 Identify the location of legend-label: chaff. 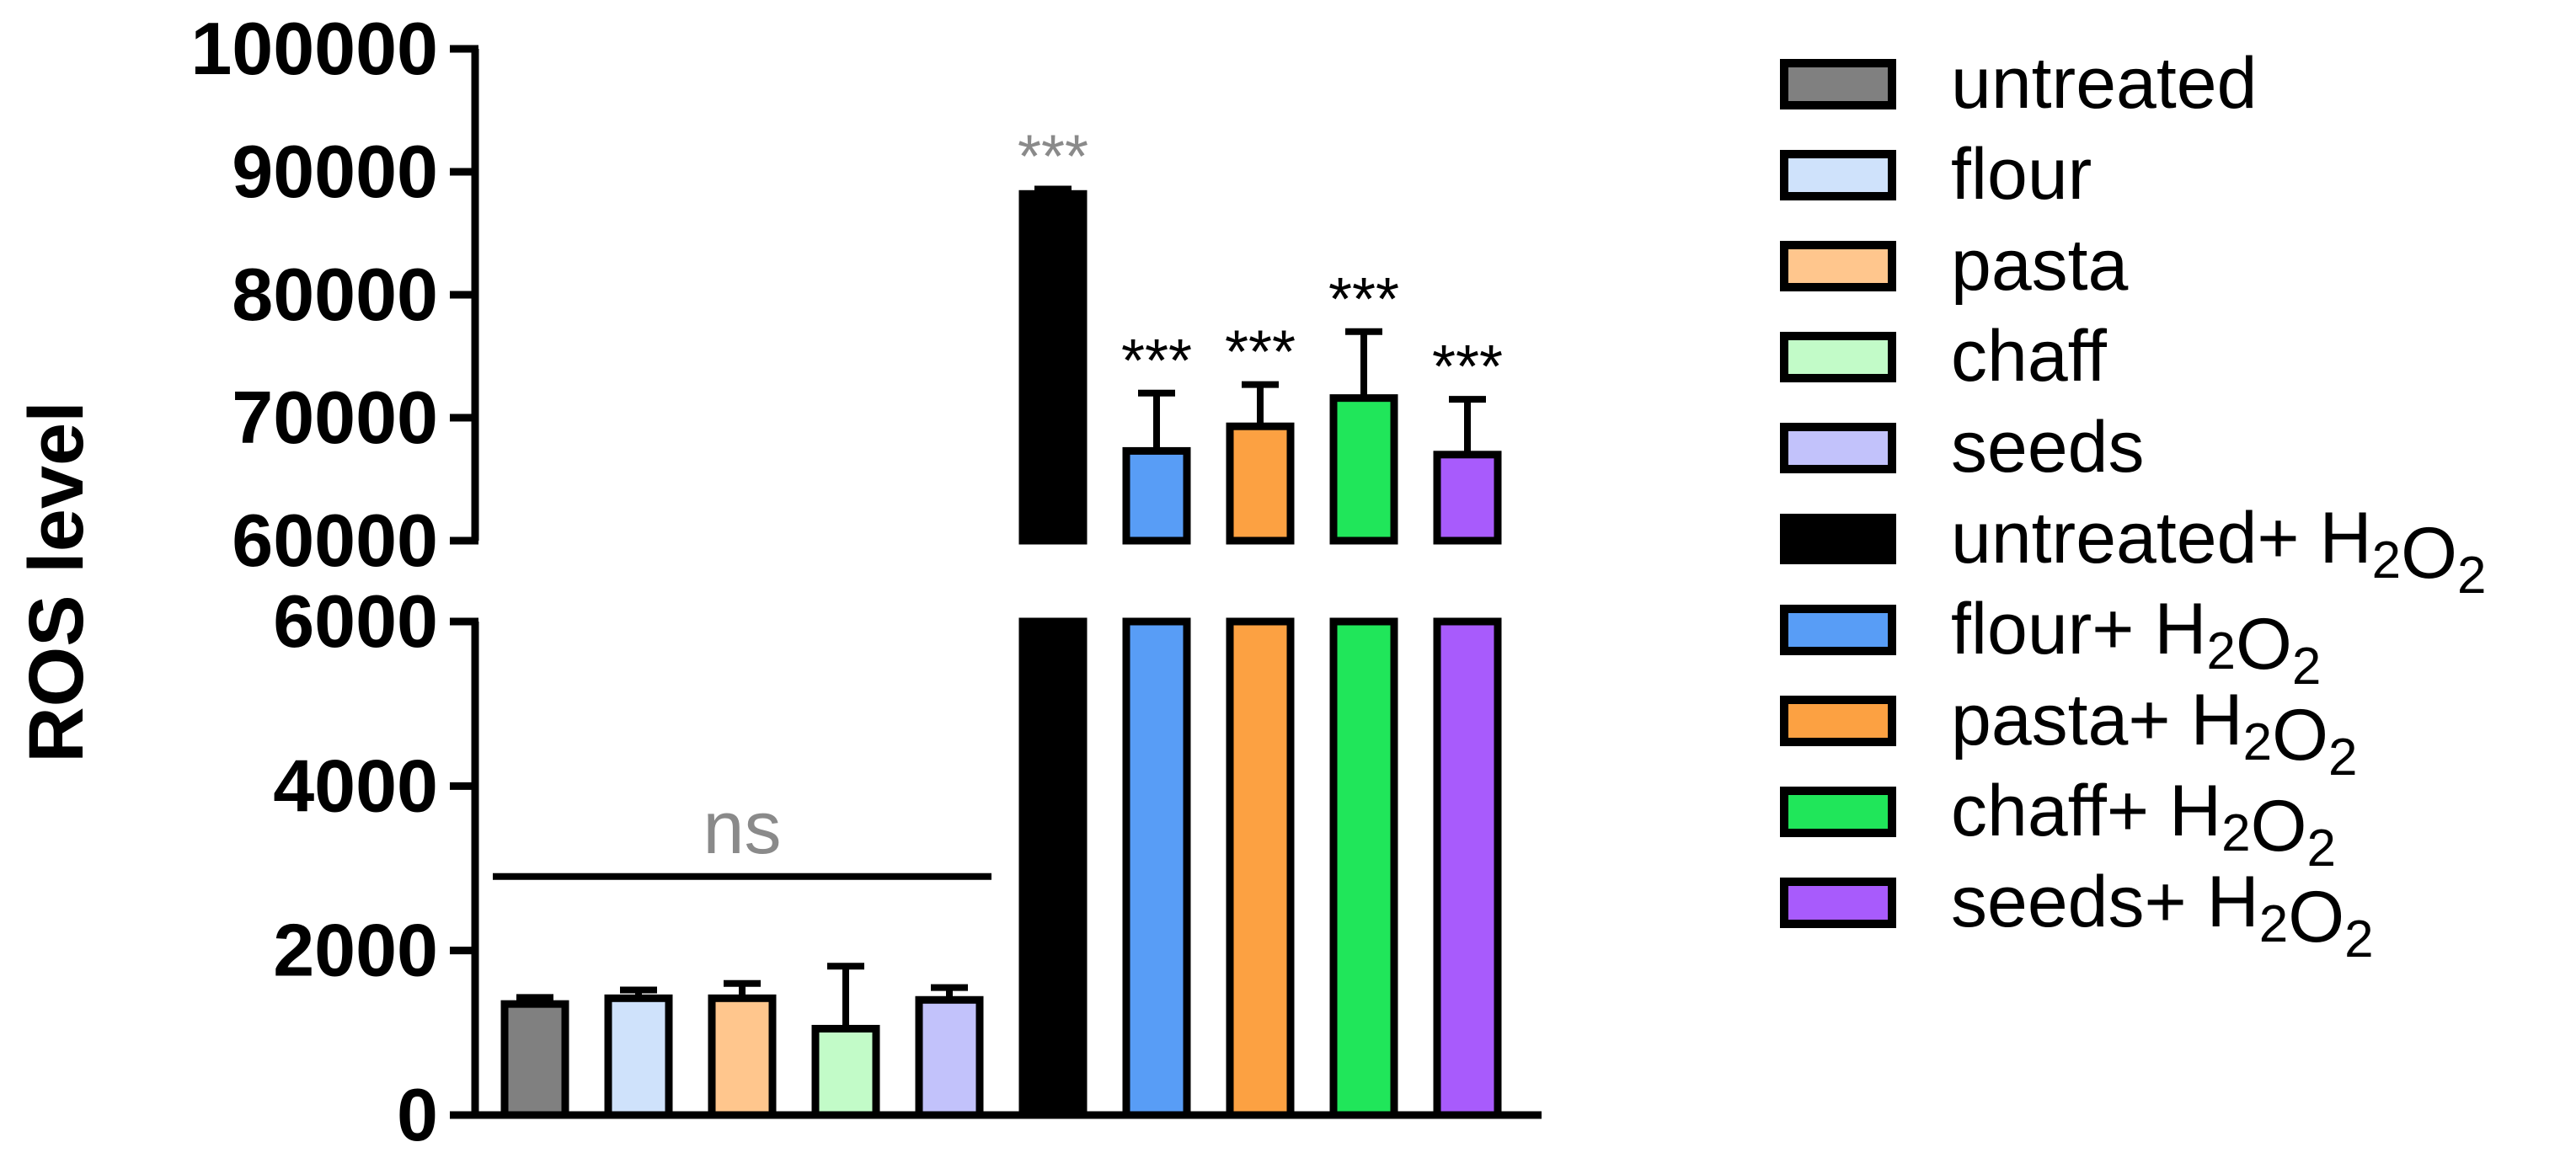
(2029, 356).